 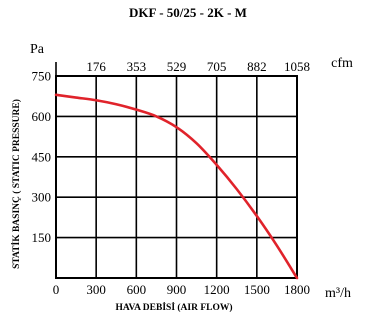 I want to click on x-tick-label-1200: 1200, so click(x=217, y=289).